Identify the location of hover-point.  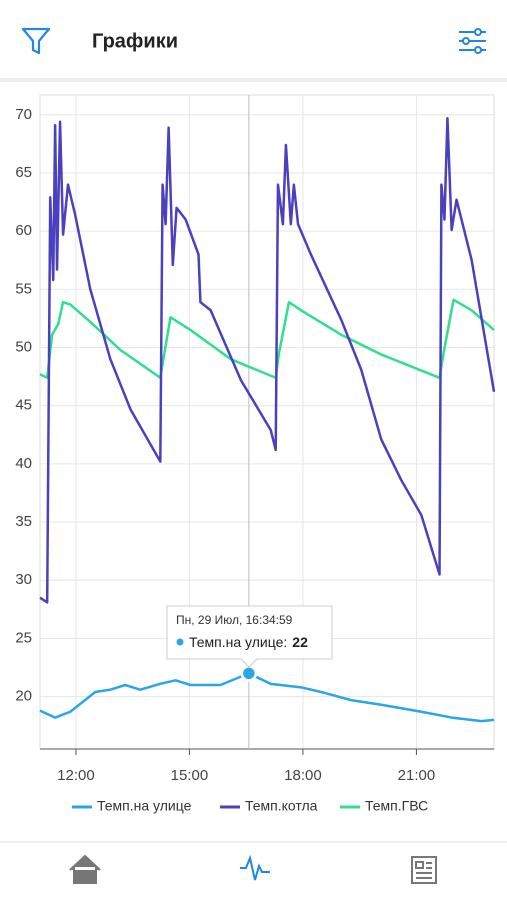
(249, 673).